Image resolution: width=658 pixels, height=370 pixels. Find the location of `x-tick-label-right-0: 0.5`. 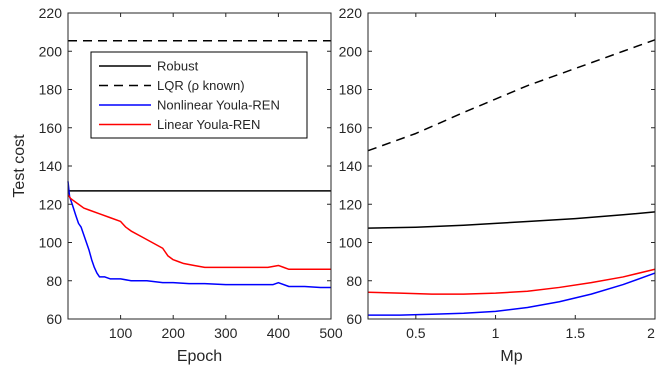

x-tick-label-right-0: 0.5 is located at coordinates (416, 333).